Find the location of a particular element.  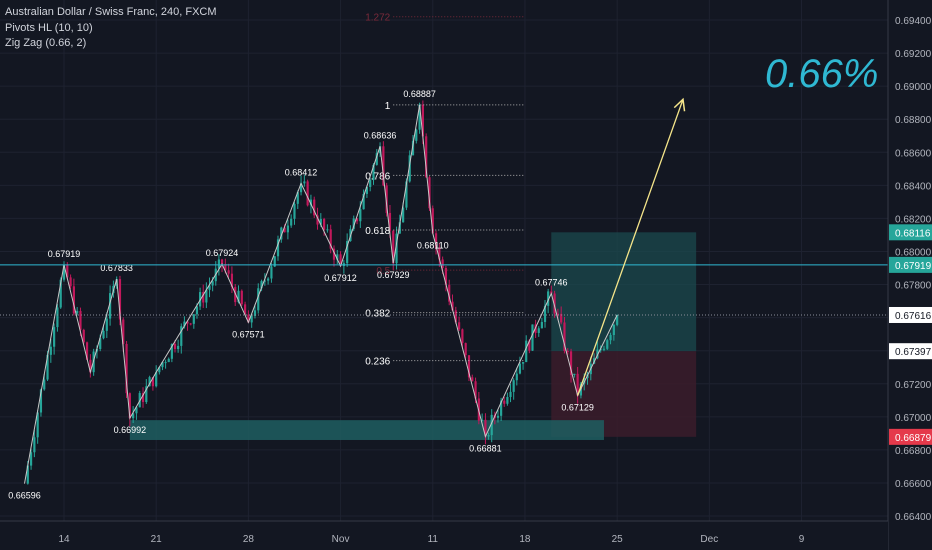

target-zone is located at coordinates (624, 292).